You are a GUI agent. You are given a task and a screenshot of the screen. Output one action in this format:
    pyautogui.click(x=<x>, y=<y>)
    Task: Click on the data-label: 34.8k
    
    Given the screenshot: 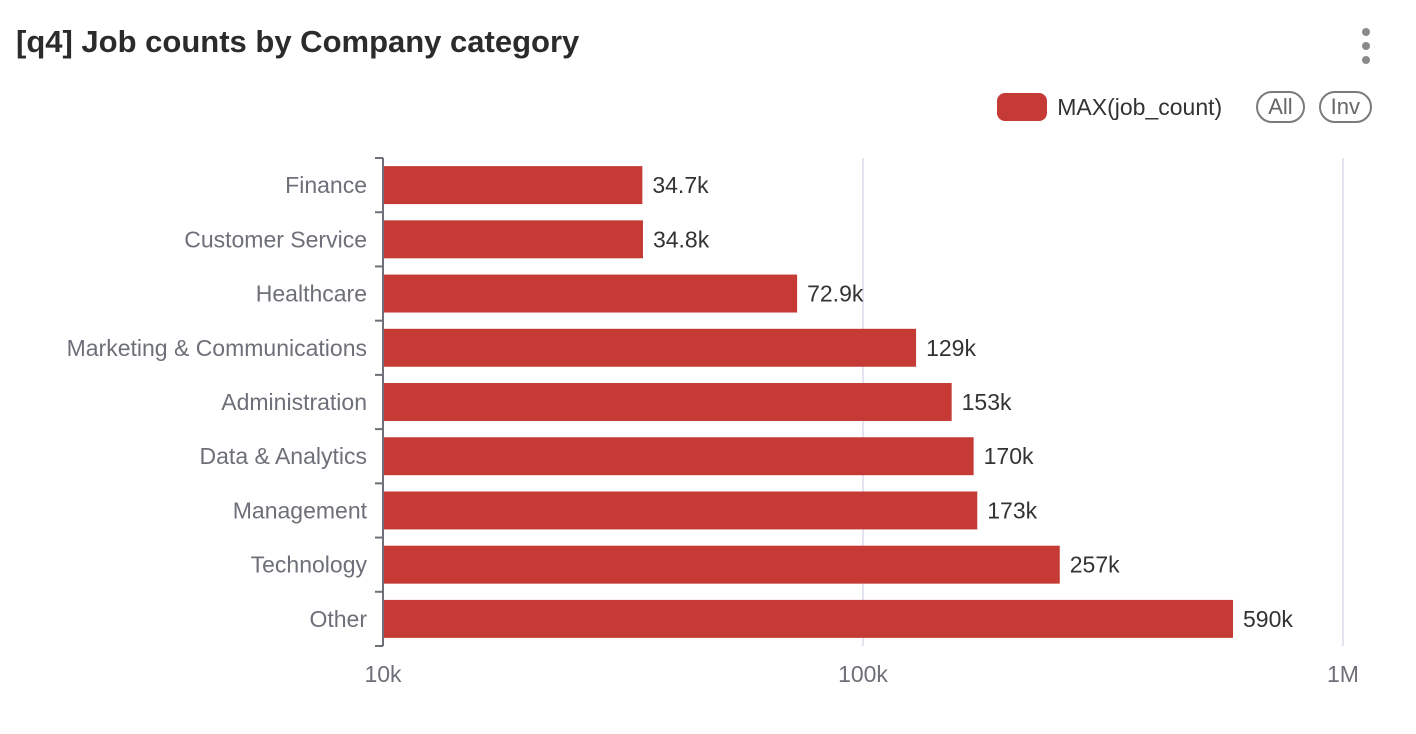 What is the action you would take?
    pyautogui.click(x=681, y=239)
    